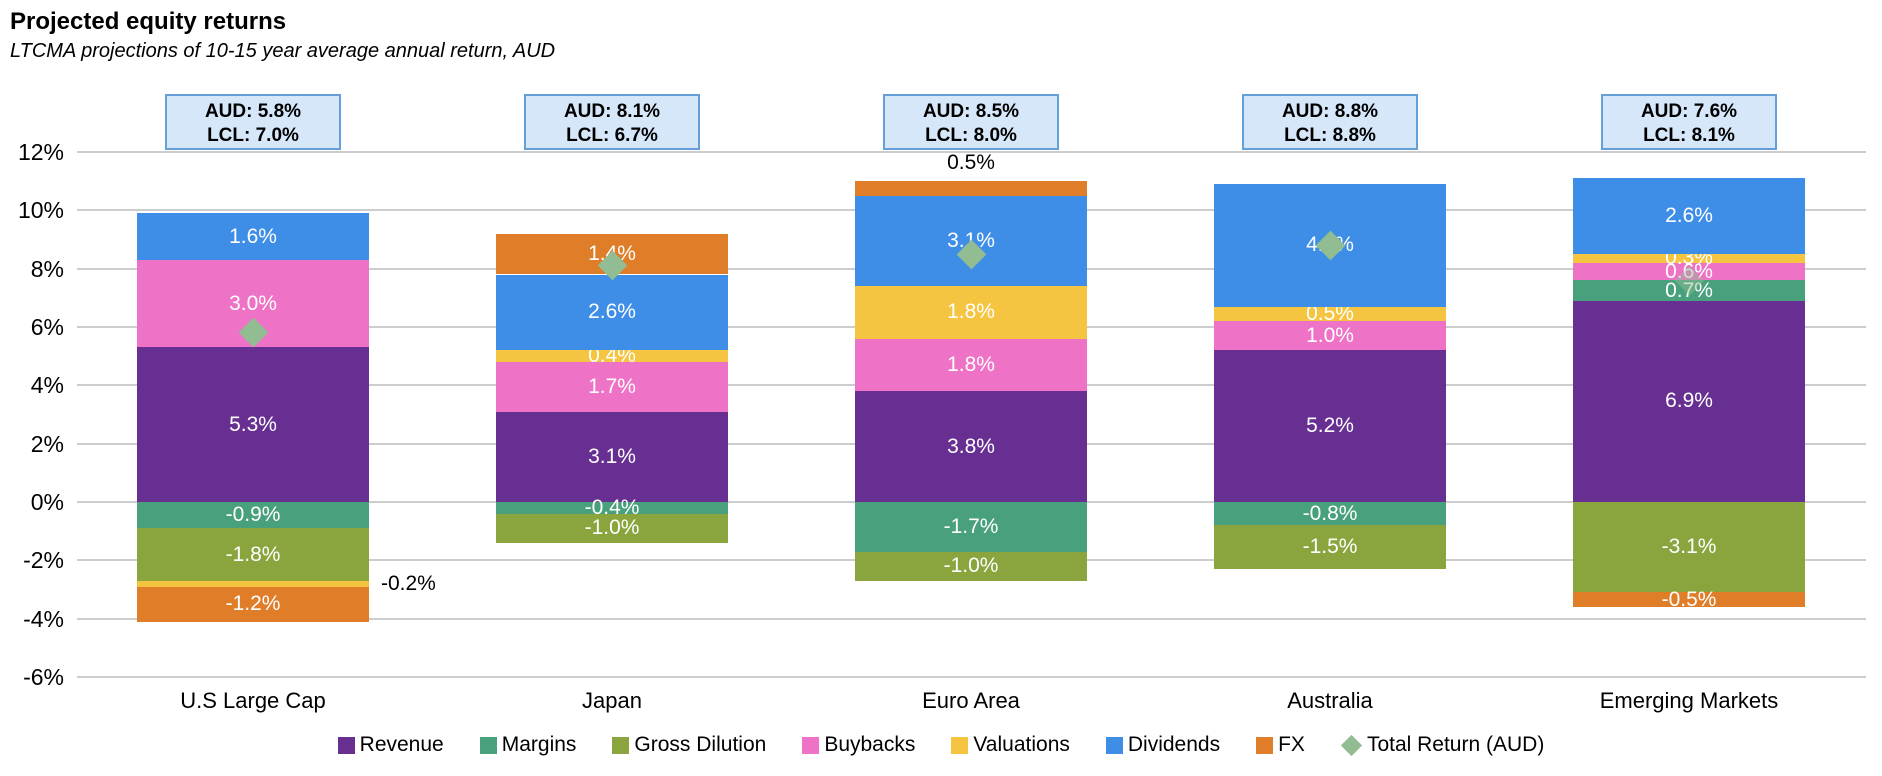 This screenshot has height=776, width=1882. I want to click on y-axis-tick-label: -2%, so click(43, 560).